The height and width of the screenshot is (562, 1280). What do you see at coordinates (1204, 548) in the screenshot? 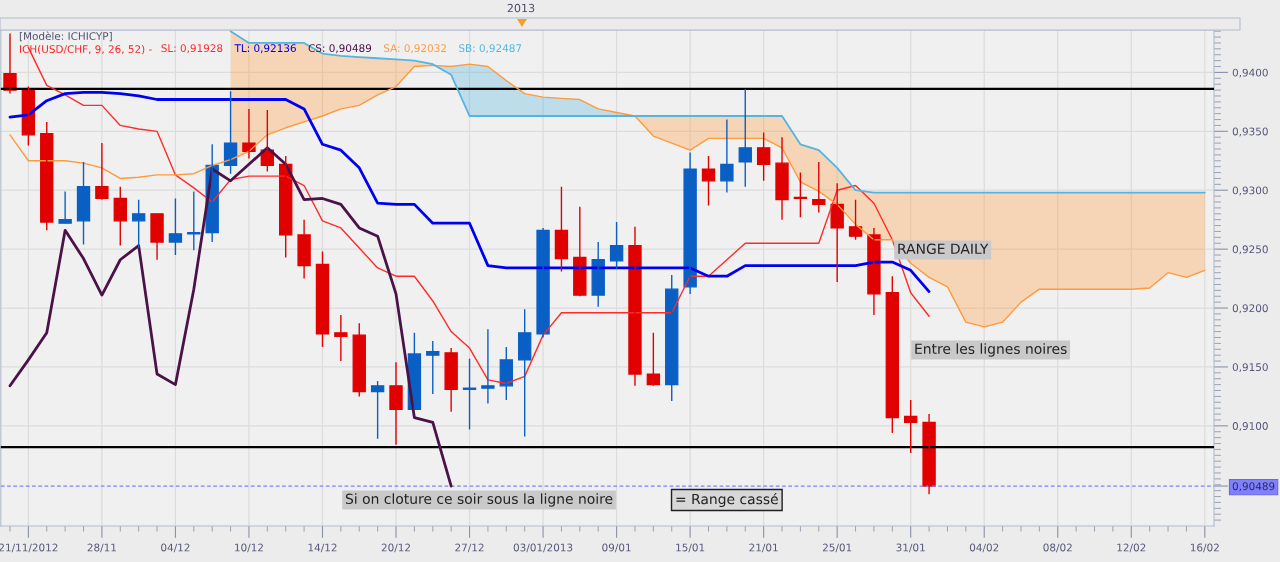
I see `x-tick-label: 16/02` at bounding box center [1204, 548].